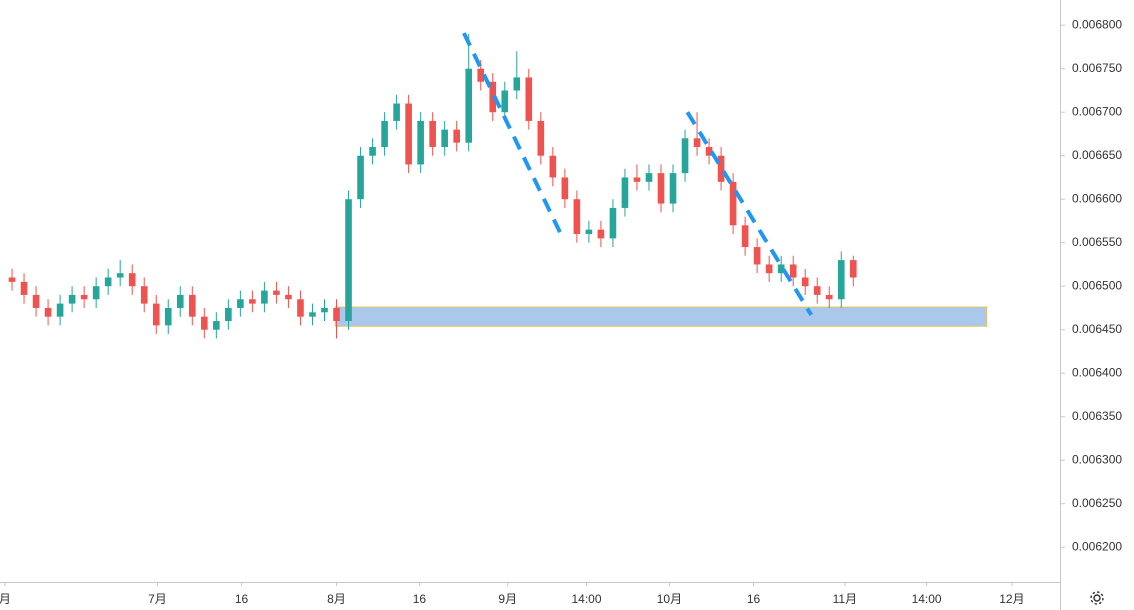 Image resolution: width=1134 pixels, height=610 pixels. Describe the element at coordinates (507, 599) in the screenshot. I see `x-tick-label: 9月` at that location.